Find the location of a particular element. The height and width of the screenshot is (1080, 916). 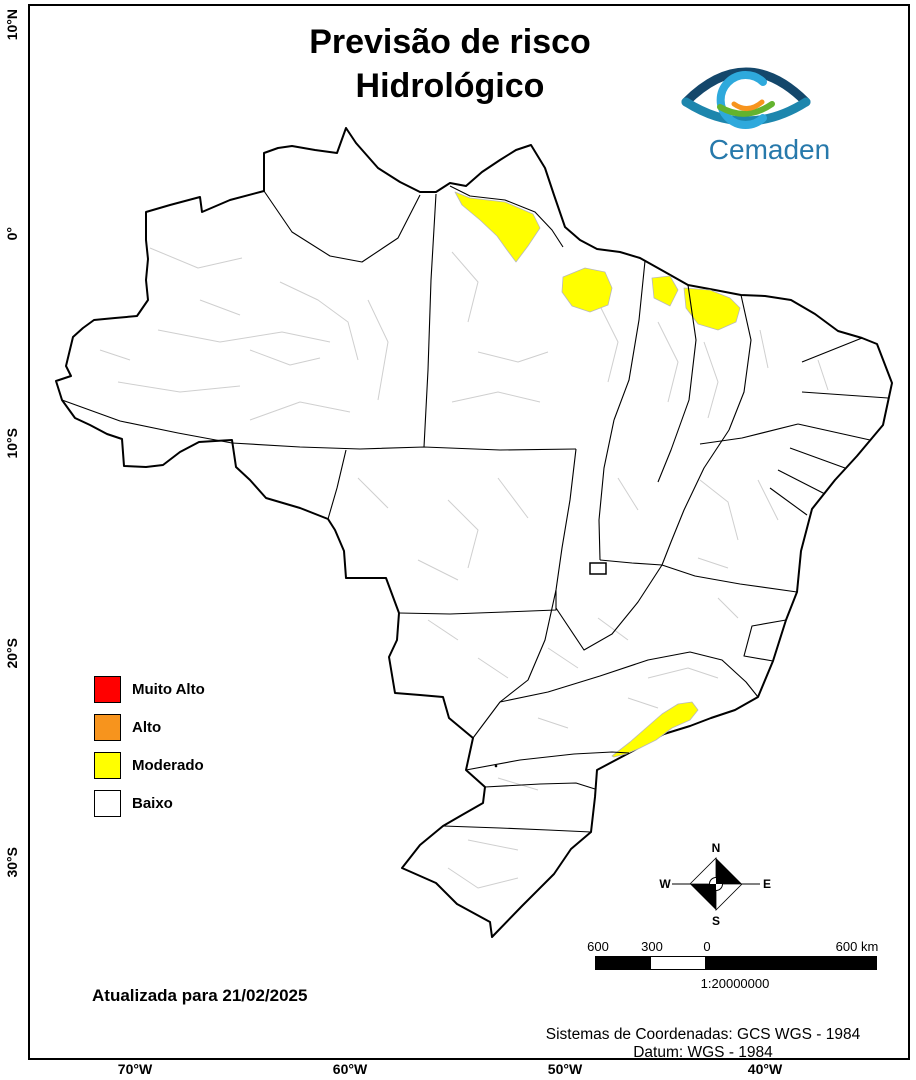

lon-label-70w: 70°W is located at coordinates (135, 1069).